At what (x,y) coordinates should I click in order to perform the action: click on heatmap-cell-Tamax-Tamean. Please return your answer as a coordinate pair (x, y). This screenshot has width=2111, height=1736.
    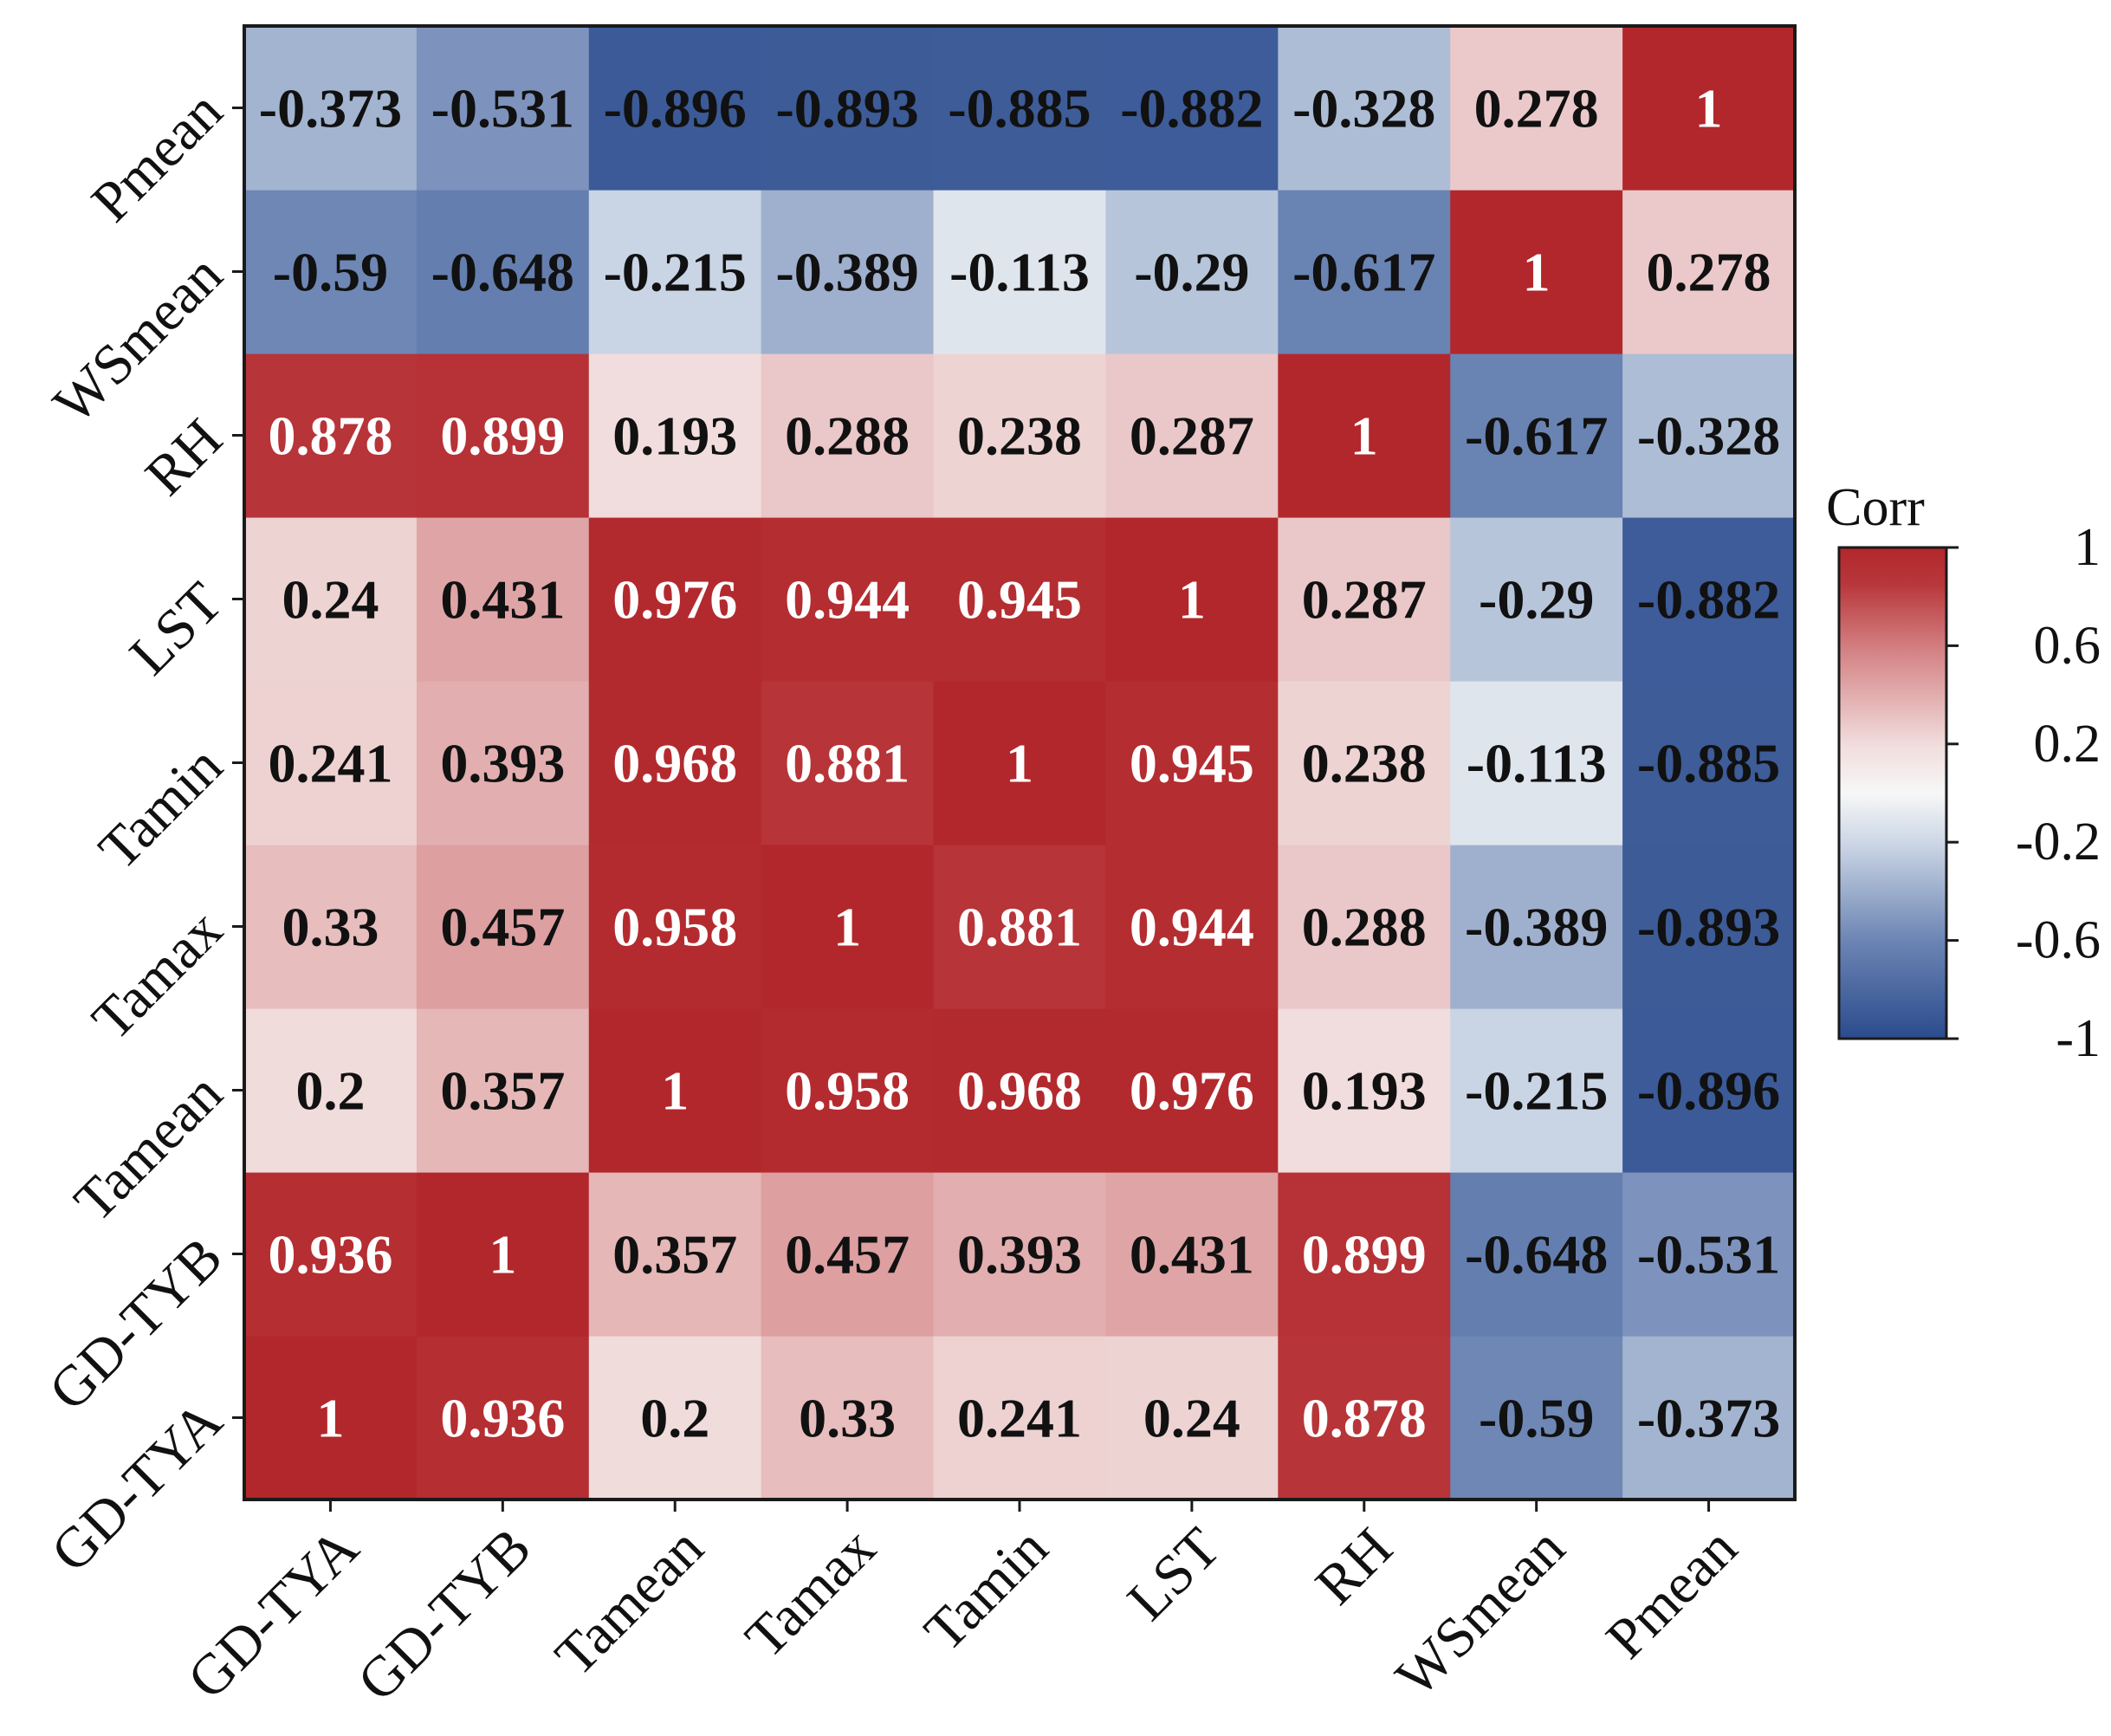
    Looking at the image, I should click on (675, 927).